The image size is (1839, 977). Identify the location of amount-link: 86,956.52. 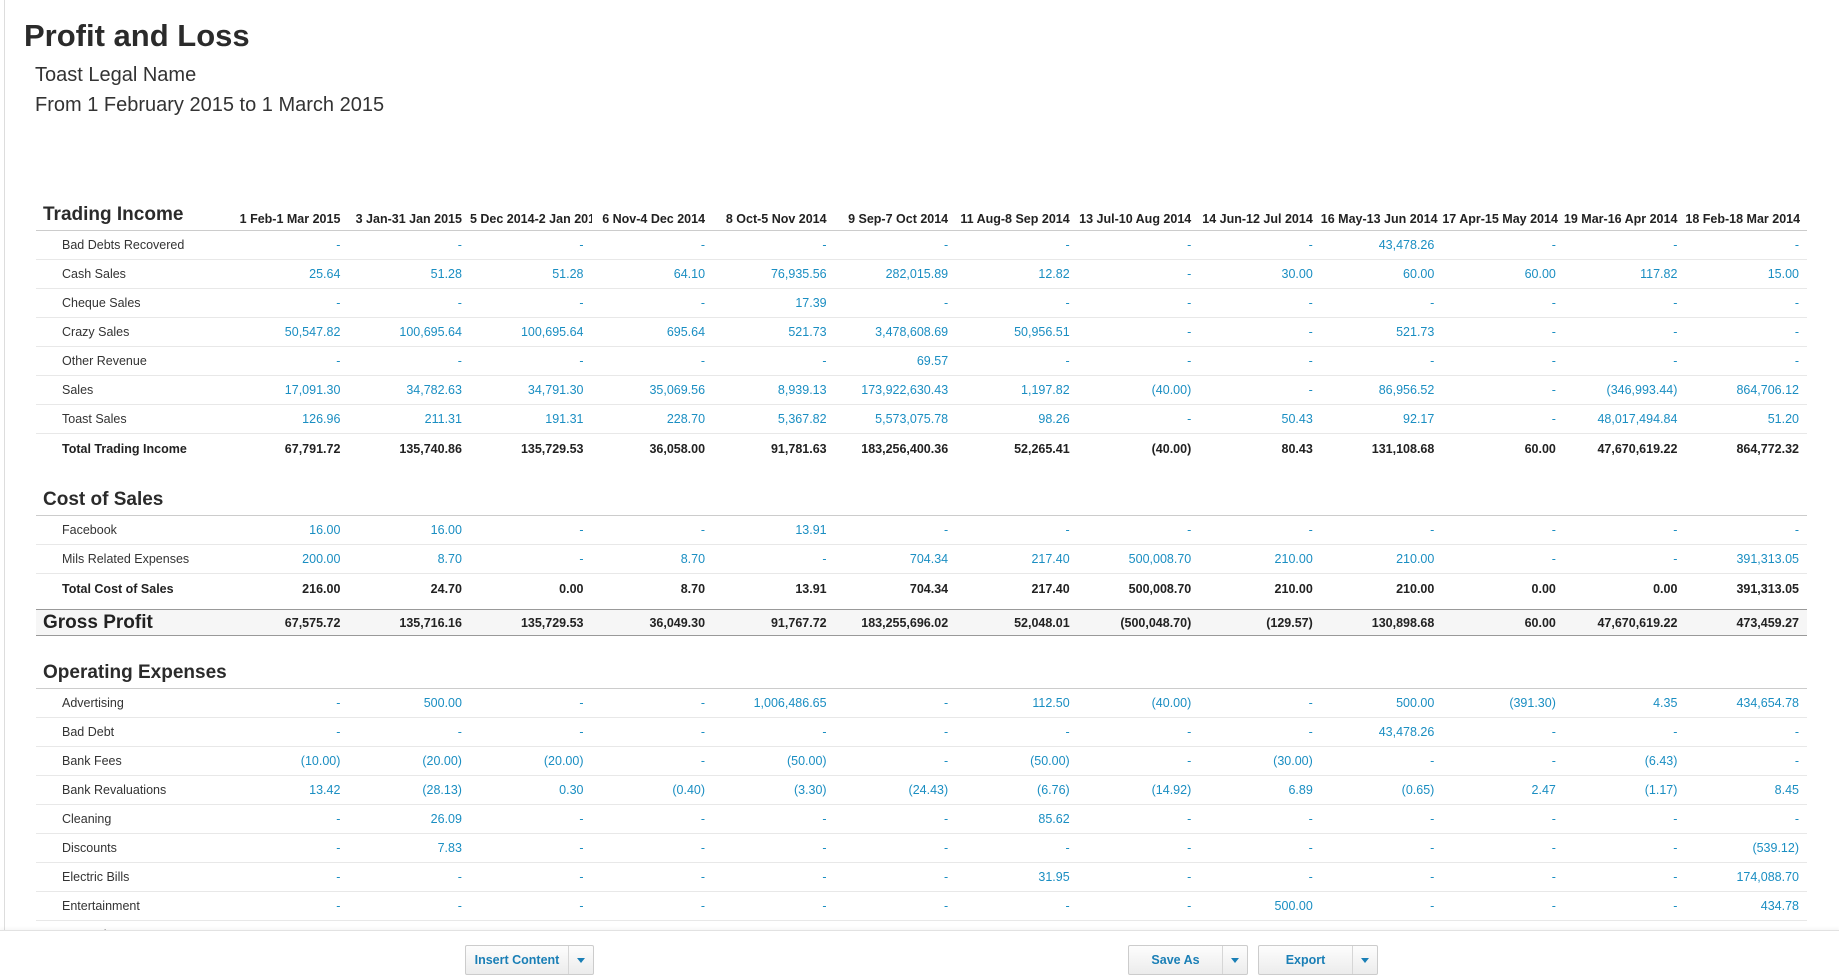
(1381, 390).